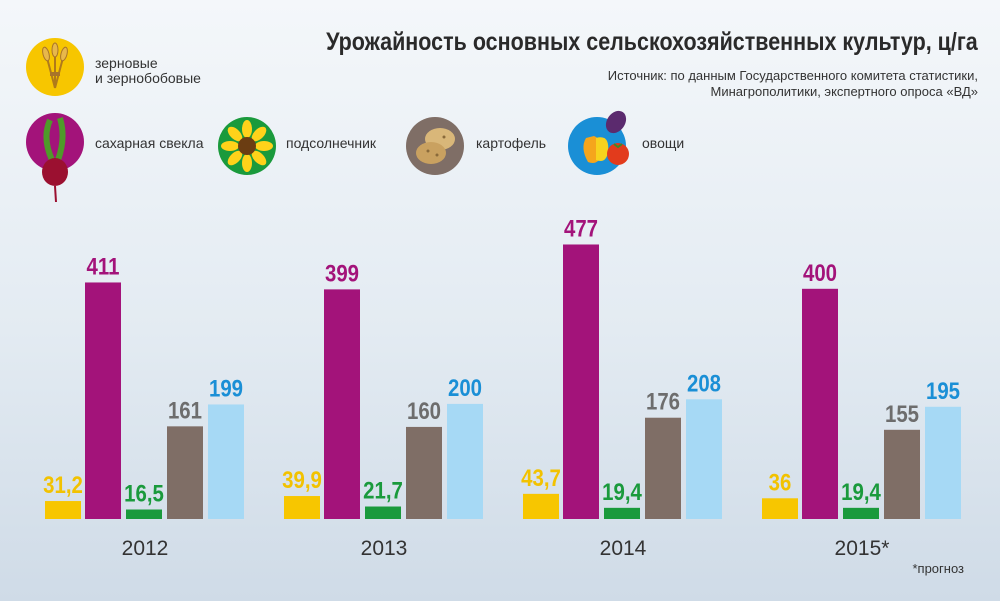 The width and height of the screenshot is (1000, 601). What do you see at coordinates (704, 383) in the screenshot?
I see `data-label-2014-series-4: 208` at bounding box center [704, 383].